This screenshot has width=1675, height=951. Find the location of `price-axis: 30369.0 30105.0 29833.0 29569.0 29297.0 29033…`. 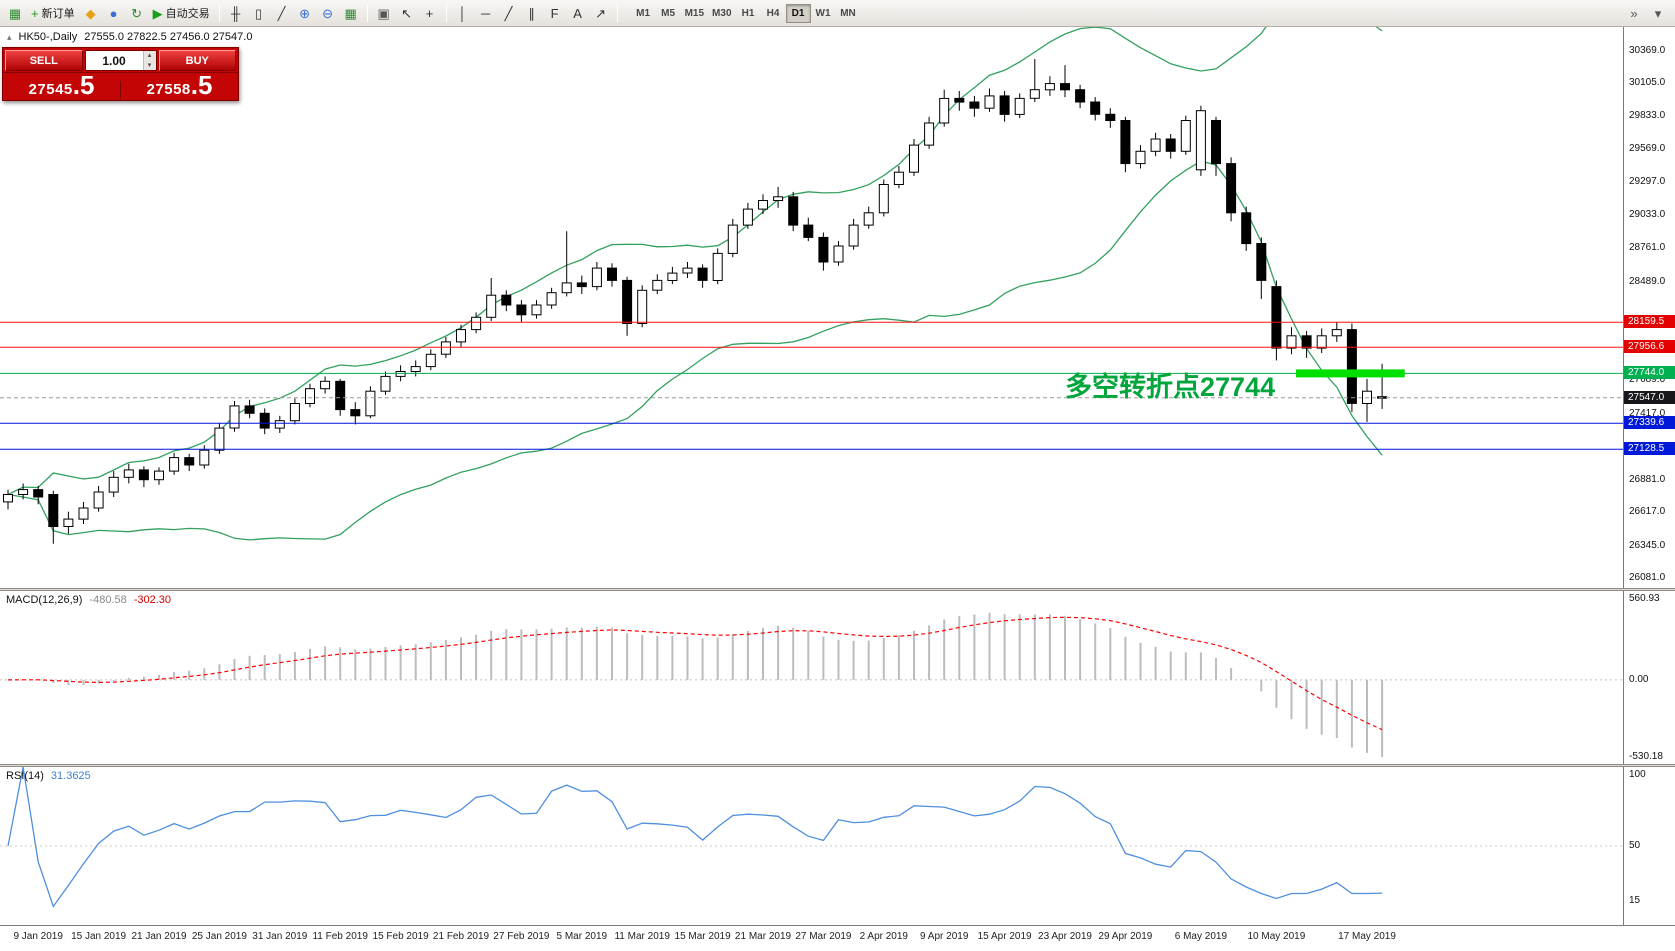

price-axis: 30369.0 30105.0 29833.0 29569.0 29297.0 29033… is located at coordinates (1649, 307).